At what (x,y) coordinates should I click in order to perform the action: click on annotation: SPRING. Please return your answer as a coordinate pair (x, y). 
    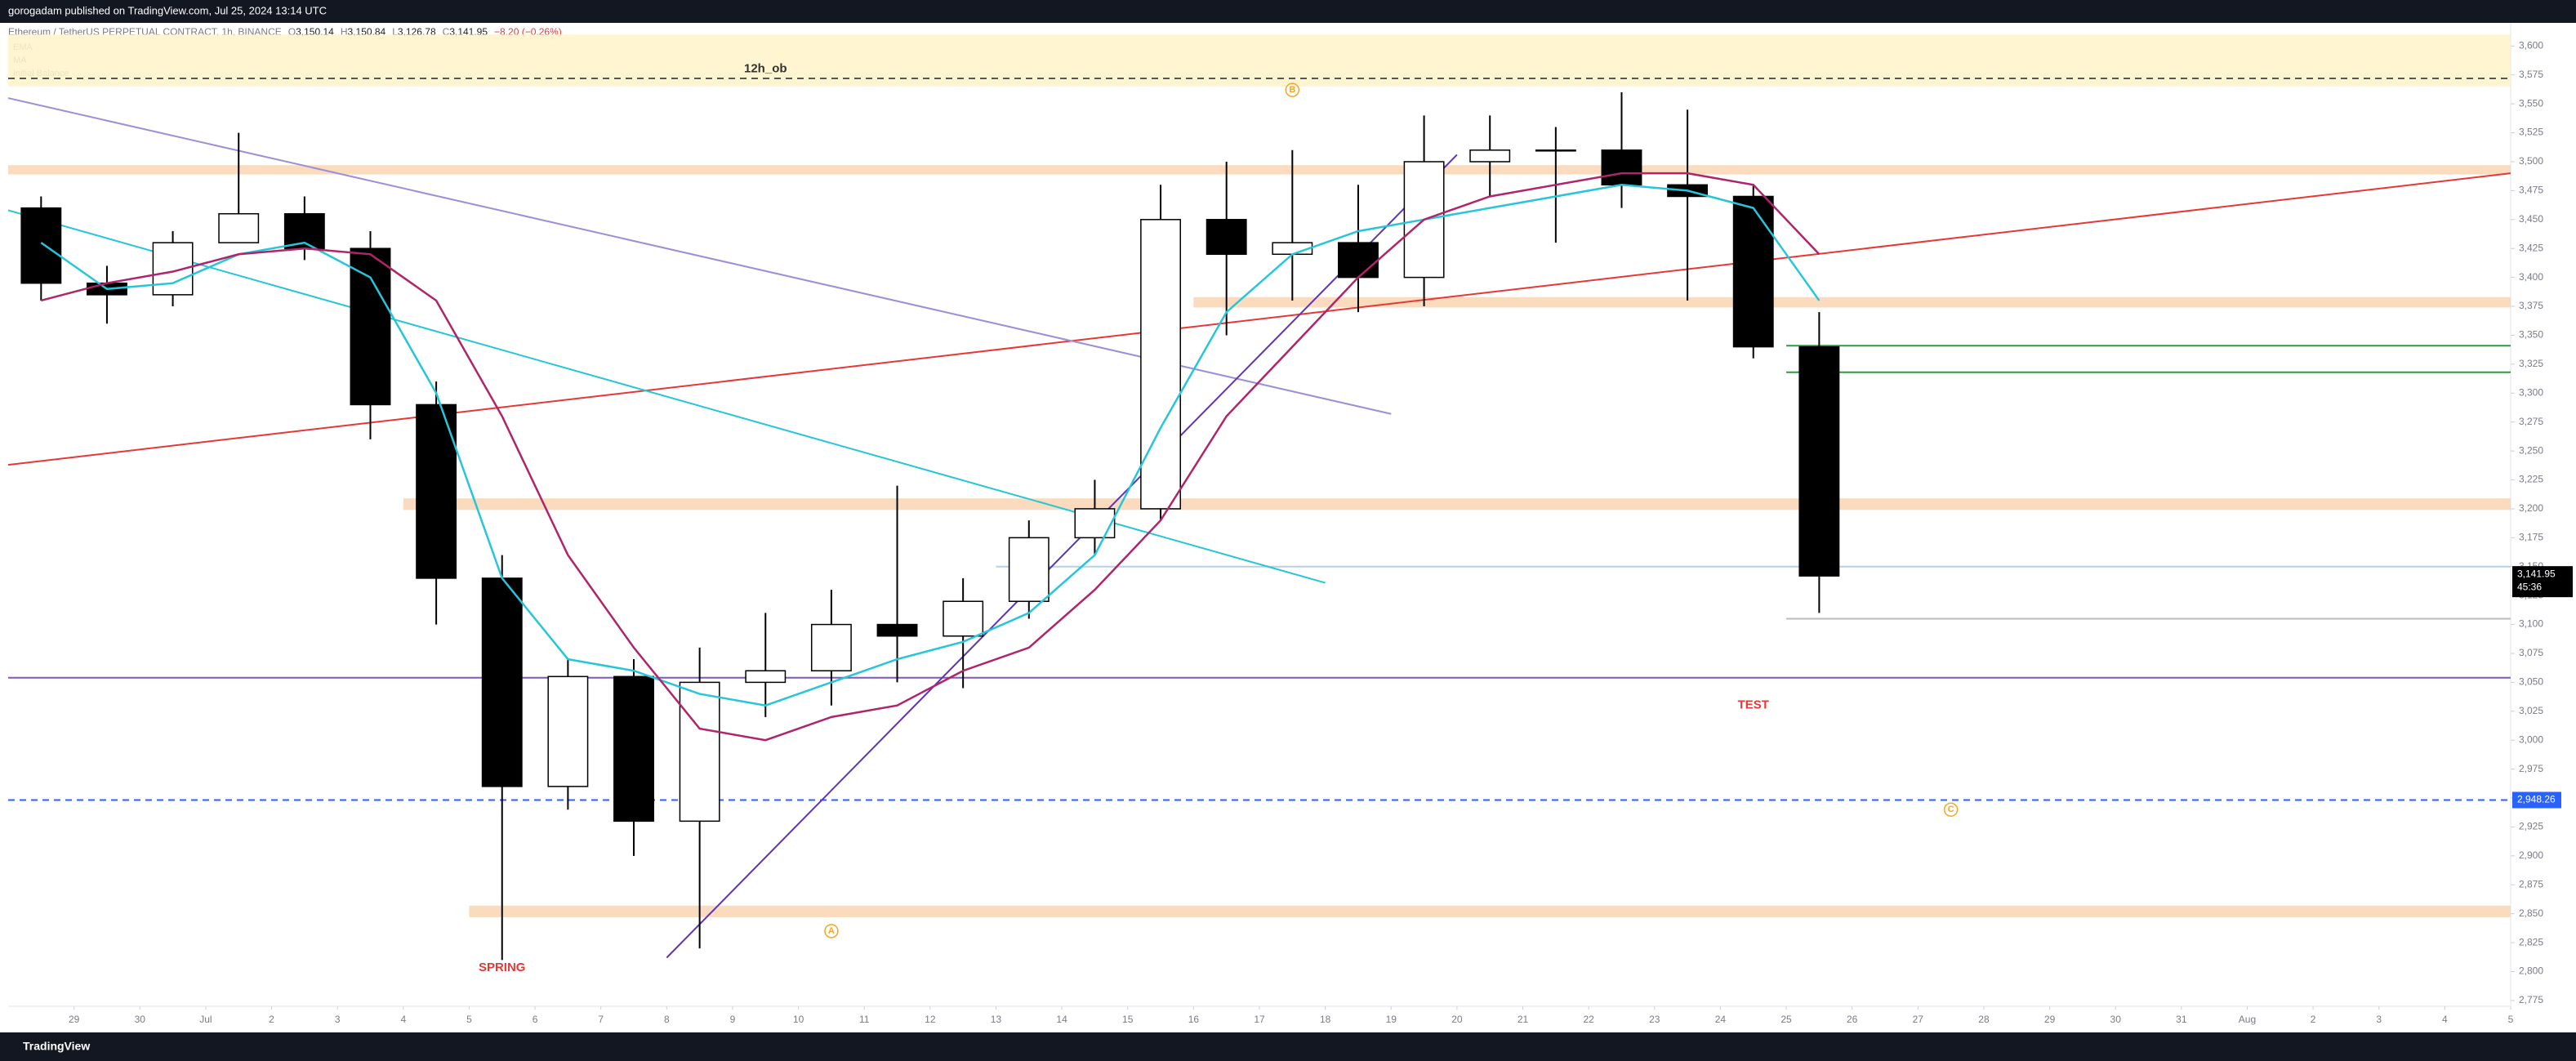
    Looking at the image, I should click on (502, 967).